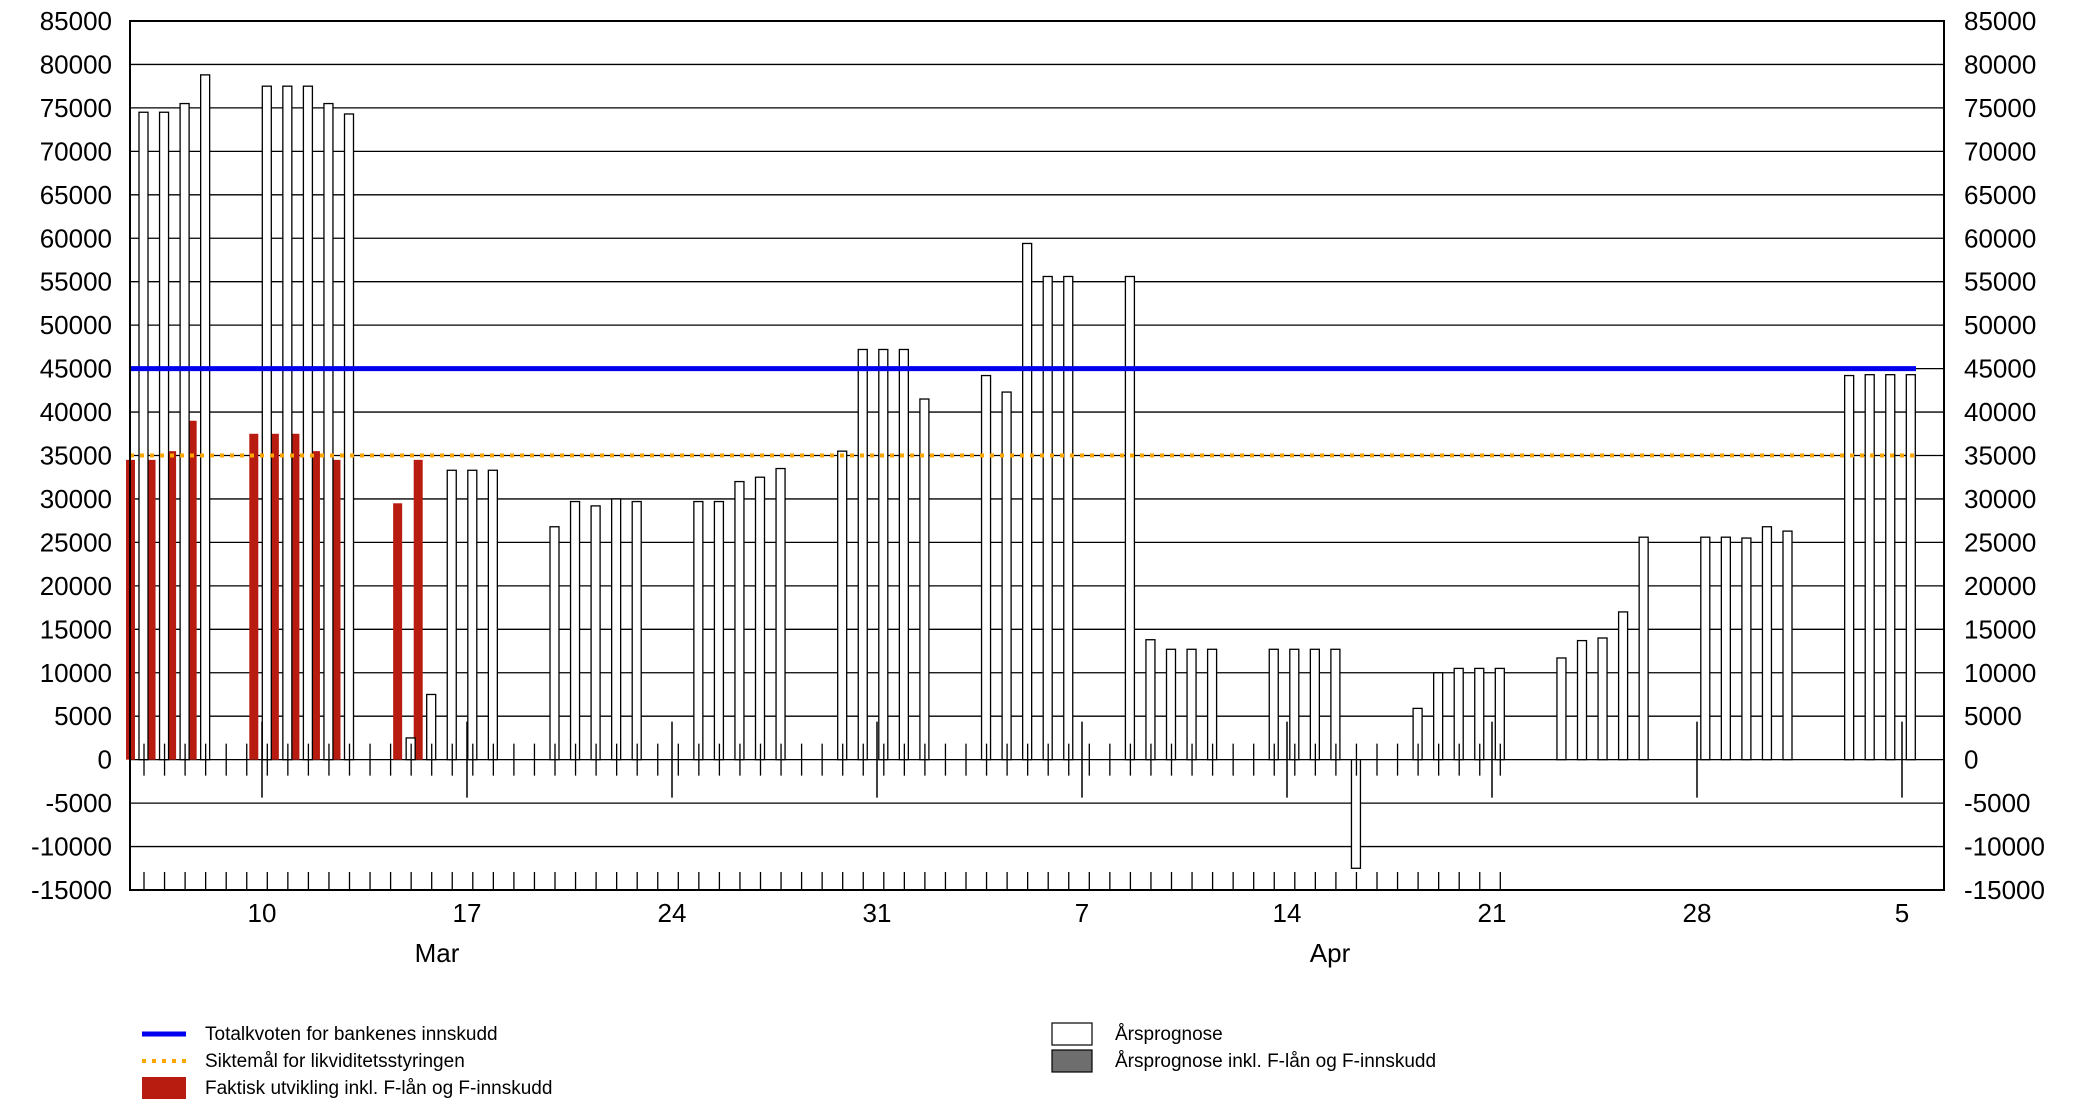  Describe the element at coordinates (76, 586) in the screenshot. I see `y-tick-label-left: 20000` at that location.